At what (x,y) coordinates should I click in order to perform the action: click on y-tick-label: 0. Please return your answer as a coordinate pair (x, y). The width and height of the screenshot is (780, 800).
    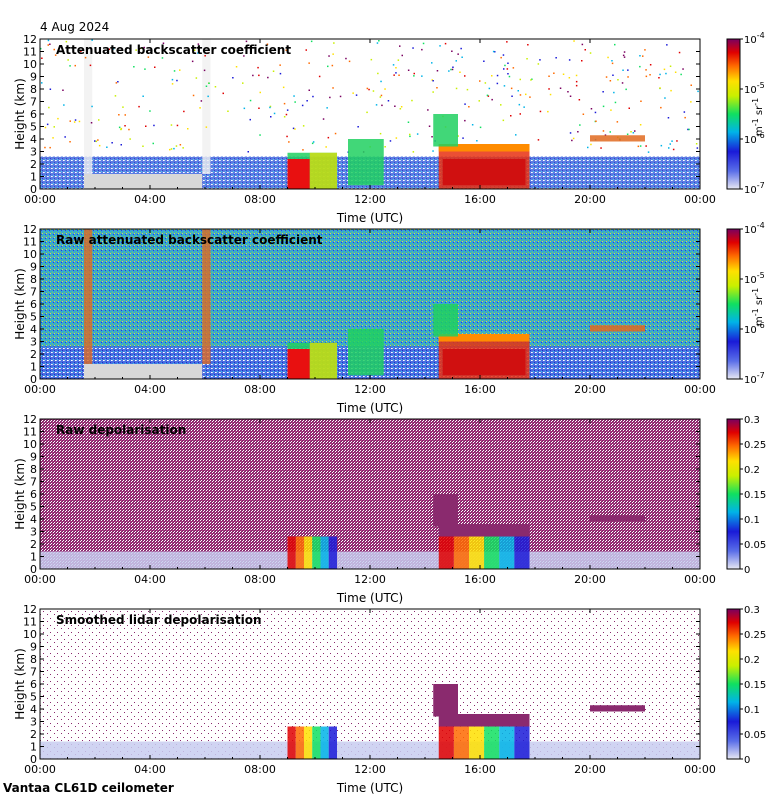
    Looking at the image, I should click on (33, 379).